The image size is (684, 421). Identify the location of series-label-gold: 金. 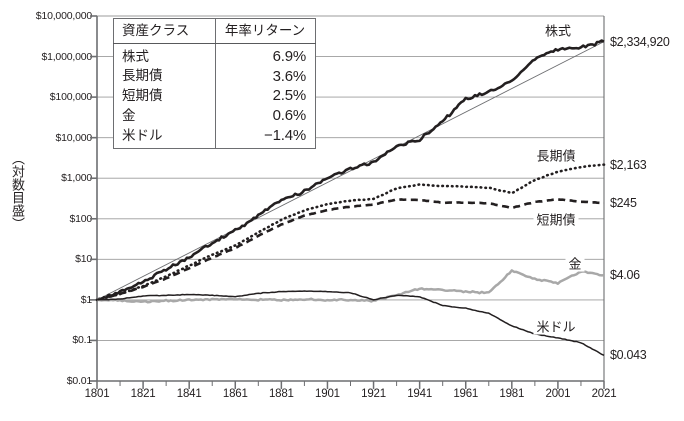
(575, 264).